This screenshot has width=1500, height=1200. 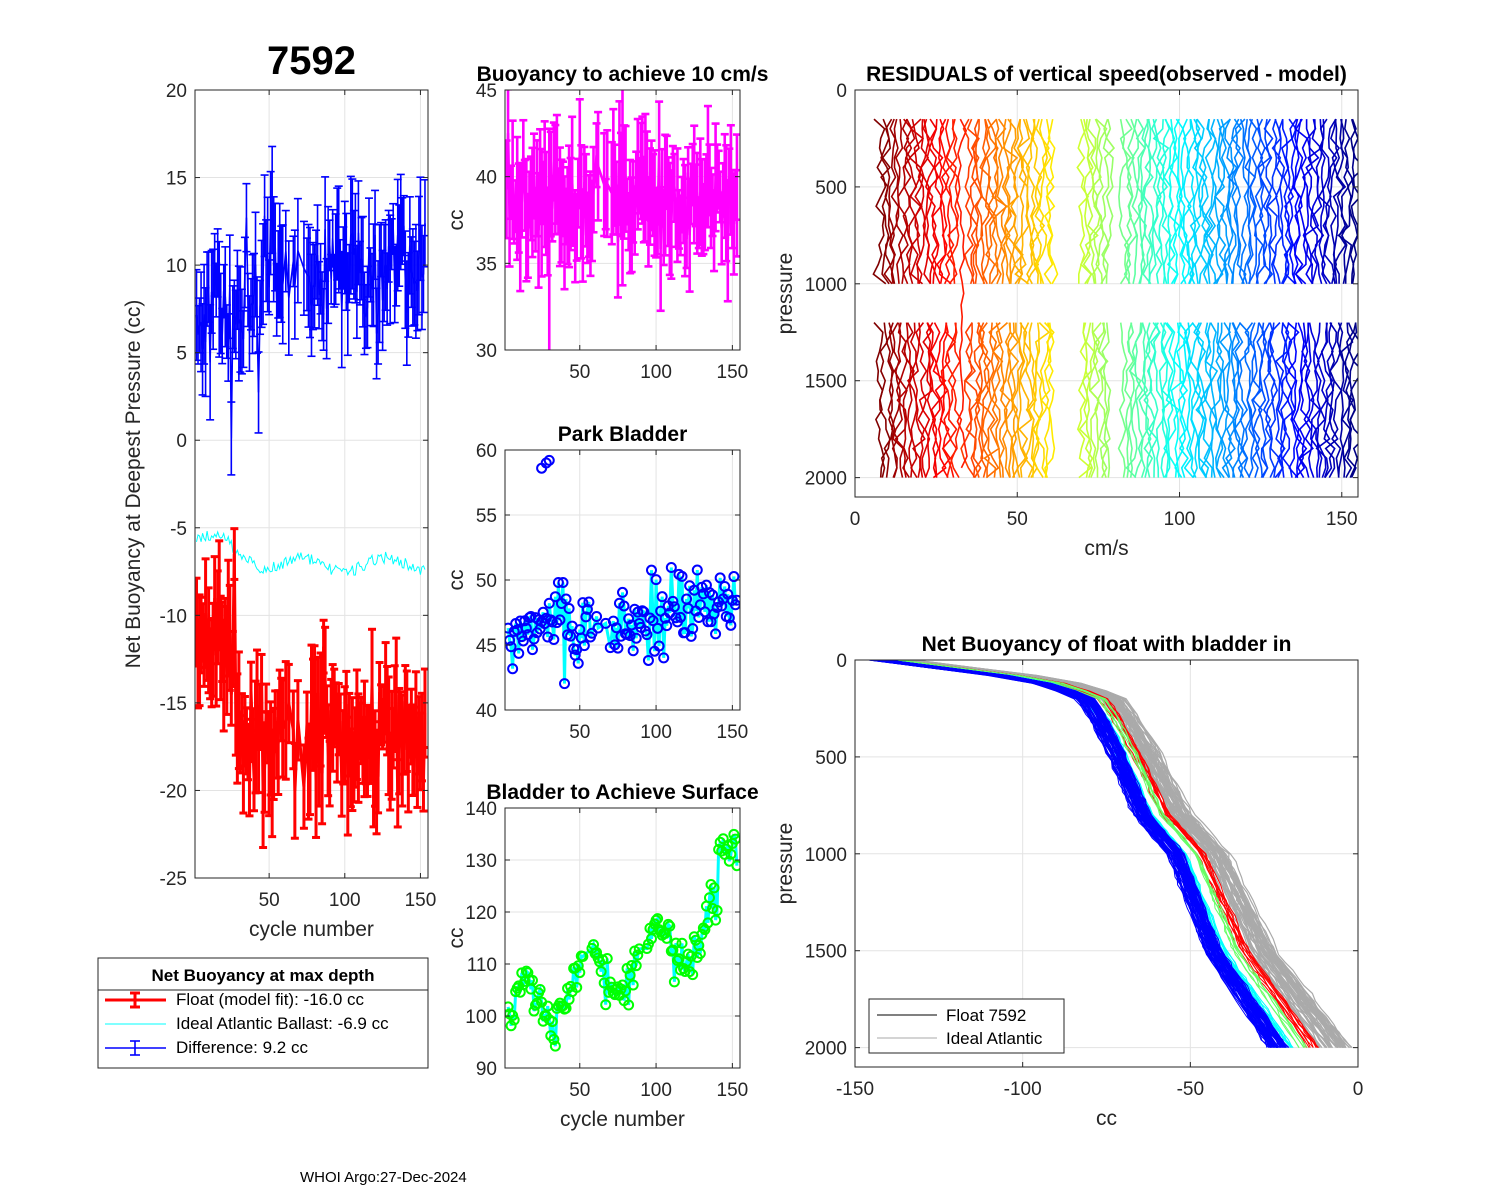 I want to click on chart-title: Buoyancy to achieve 10 cm/s, so click(x=623, y=74).